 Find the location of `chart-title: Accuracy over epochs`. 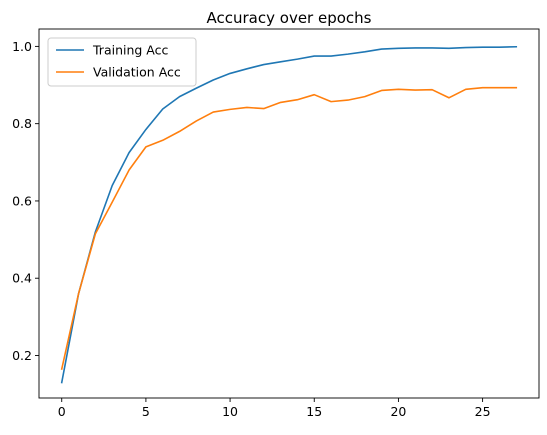

chart-title: Accuracy over epochs is located at coordinates (289, 18).